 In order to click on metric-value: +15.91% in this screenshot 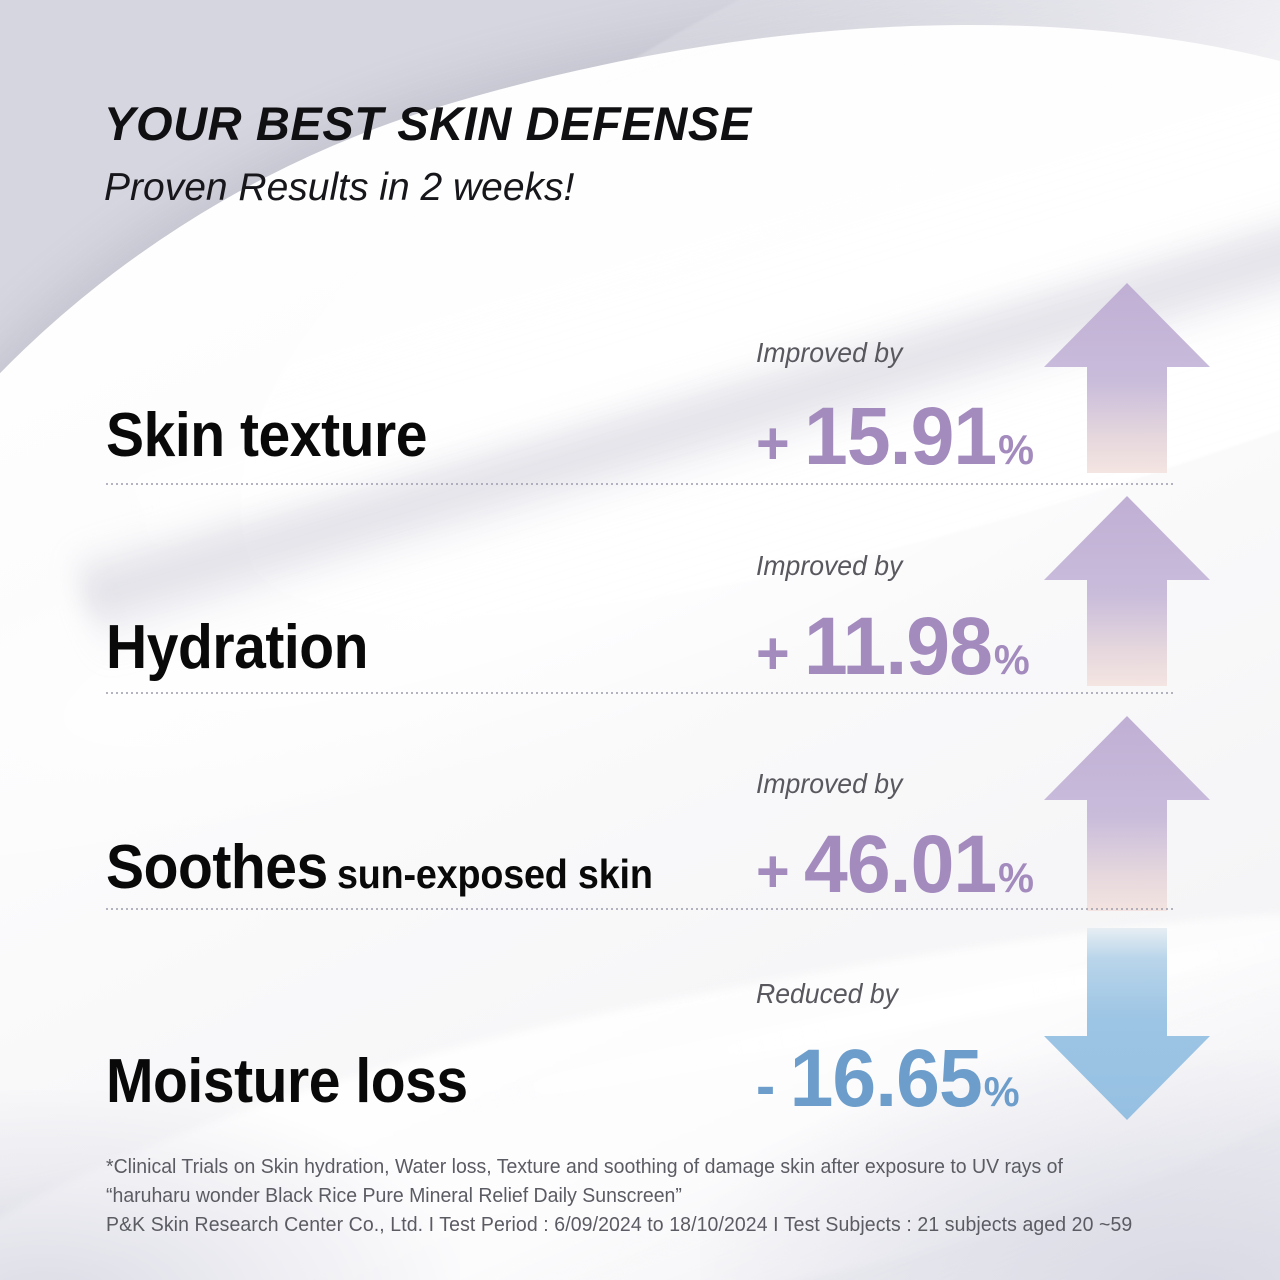, I will do `click(895, 437)`.